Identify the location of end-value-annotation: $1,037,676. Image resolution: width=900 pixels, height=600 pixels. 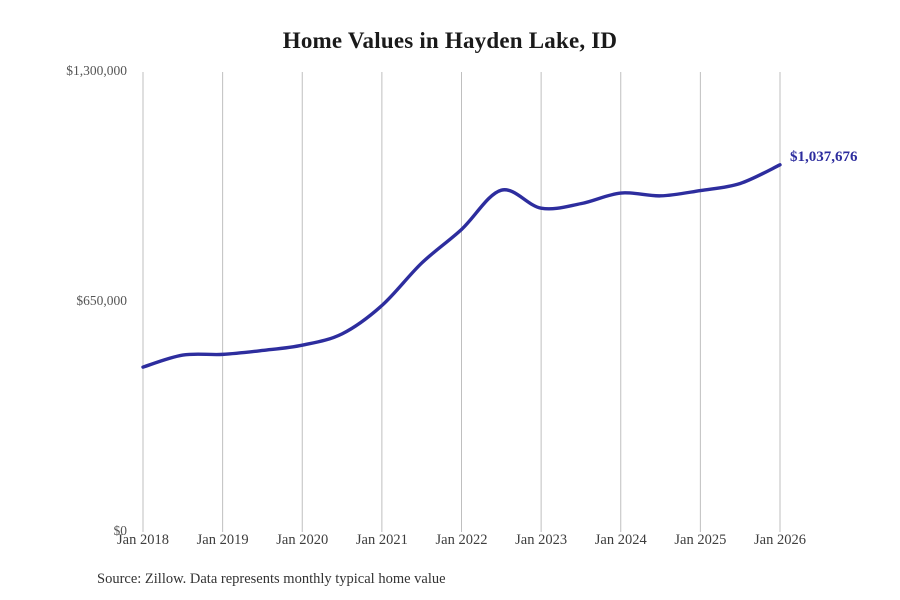
(824, 157).